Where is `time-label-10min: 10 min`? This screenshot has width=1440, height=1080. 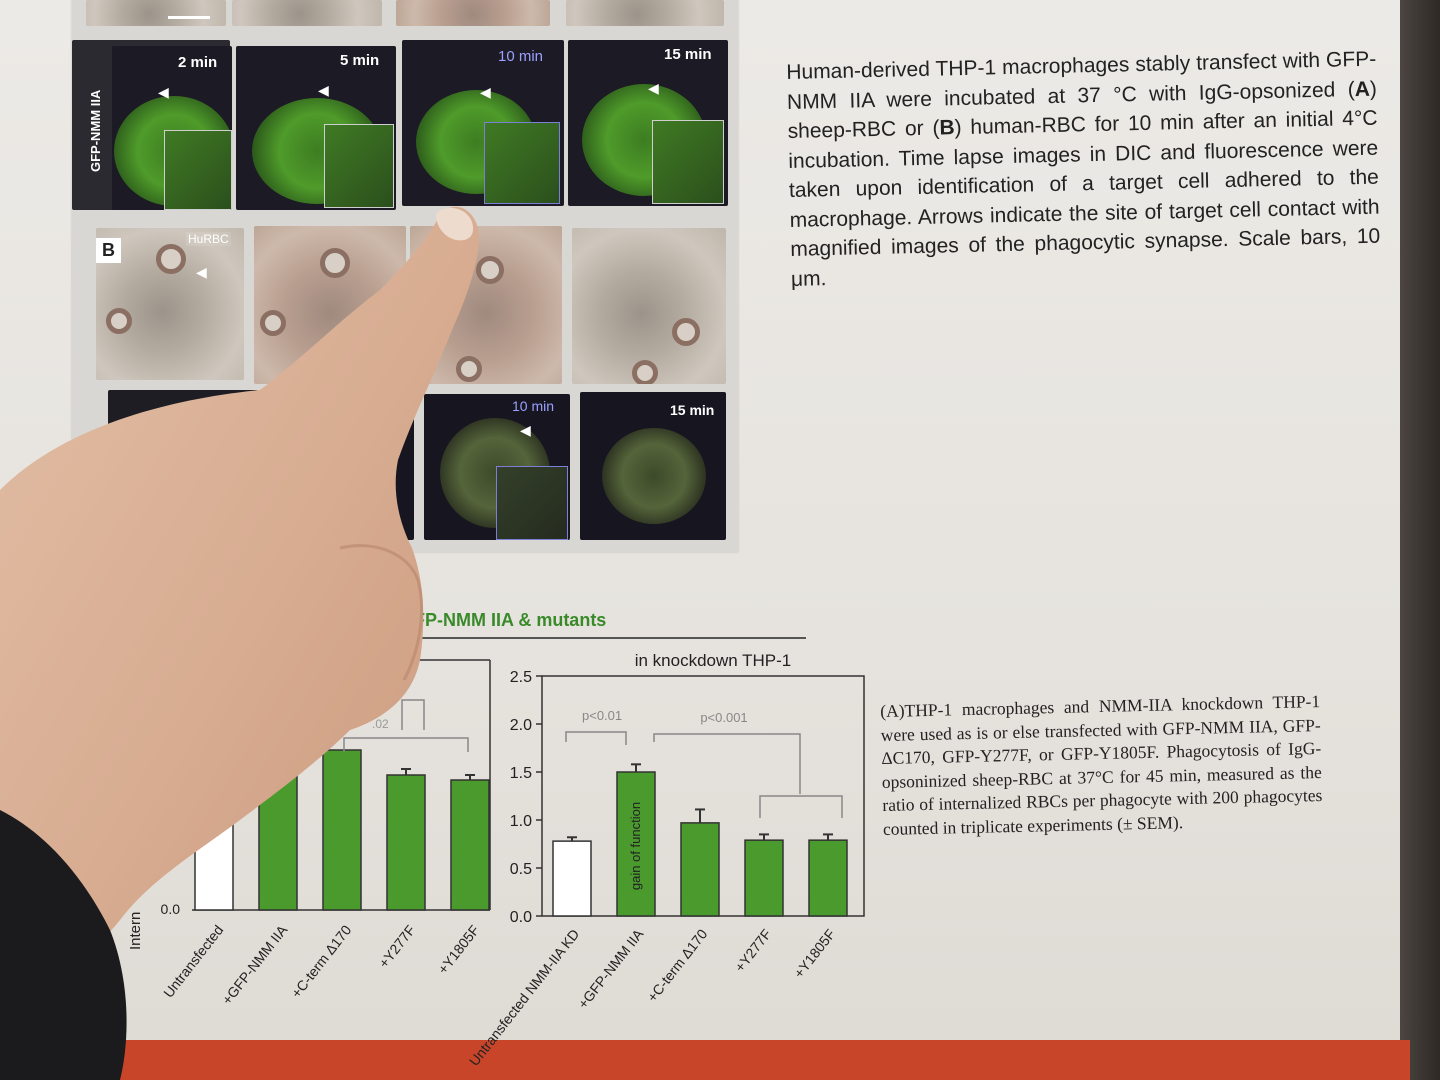 time-label-10min: 10 min is located at coordinates (521, 56).